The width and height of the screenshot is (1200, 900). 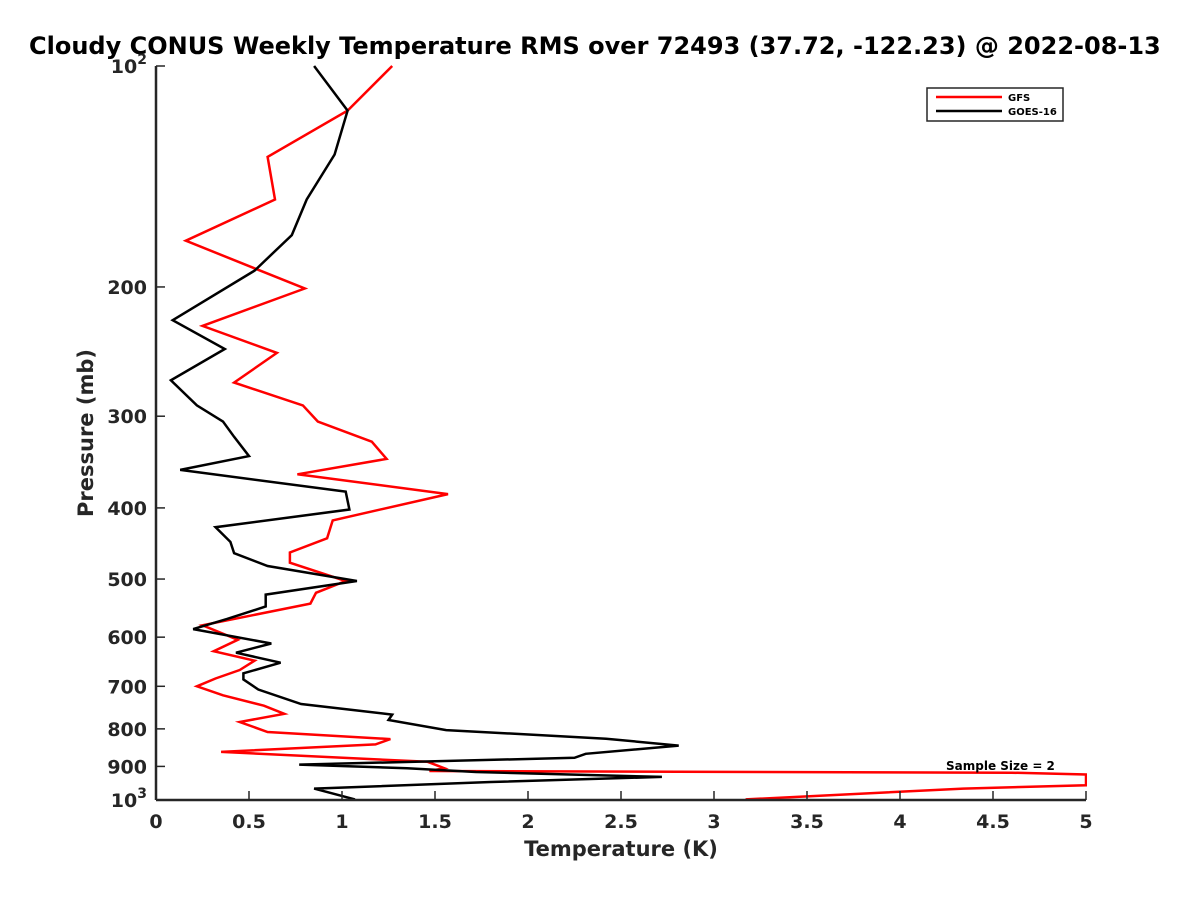 I want to click on legend: GFS GOES-16, so click(x=995, y=104).